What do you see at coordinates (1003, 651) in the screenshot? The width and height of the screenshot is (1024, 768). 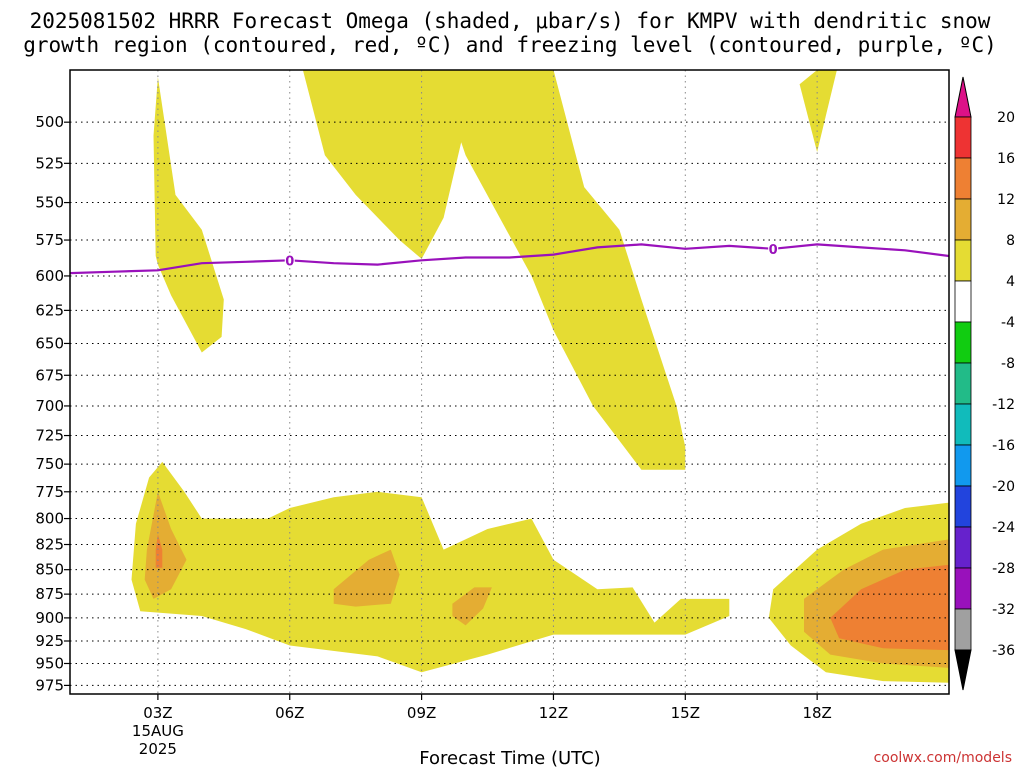 I see `colorbar-label--36: -36` at bounding box center [1003, 651].